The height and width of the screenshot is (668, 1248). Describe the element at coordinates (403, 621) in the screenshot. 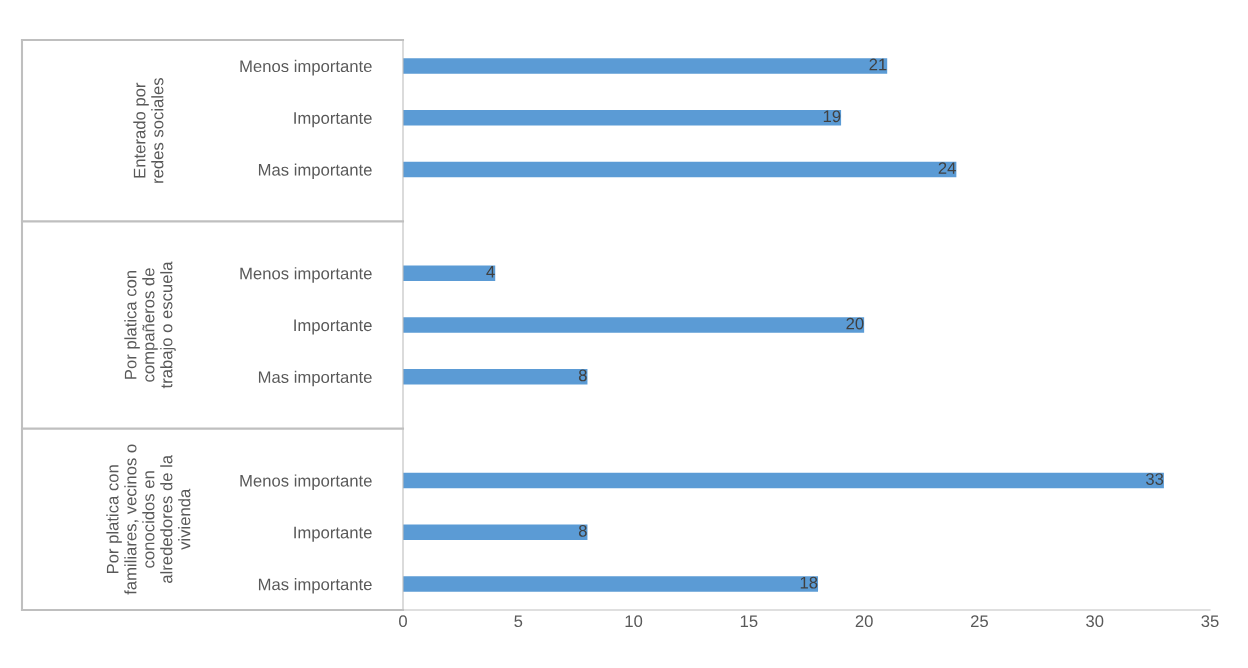

I see `x-tick-label: 0` at that location.